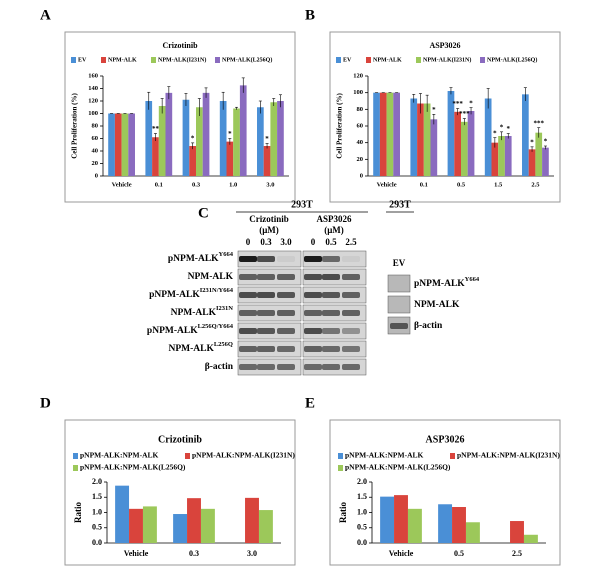 Image resolution: width=600 pixels, height=569 pixels. What do you see at coordinates (310, 403) in the screenshot?
I see `panel-label: E` at bounding box center [310, 403].